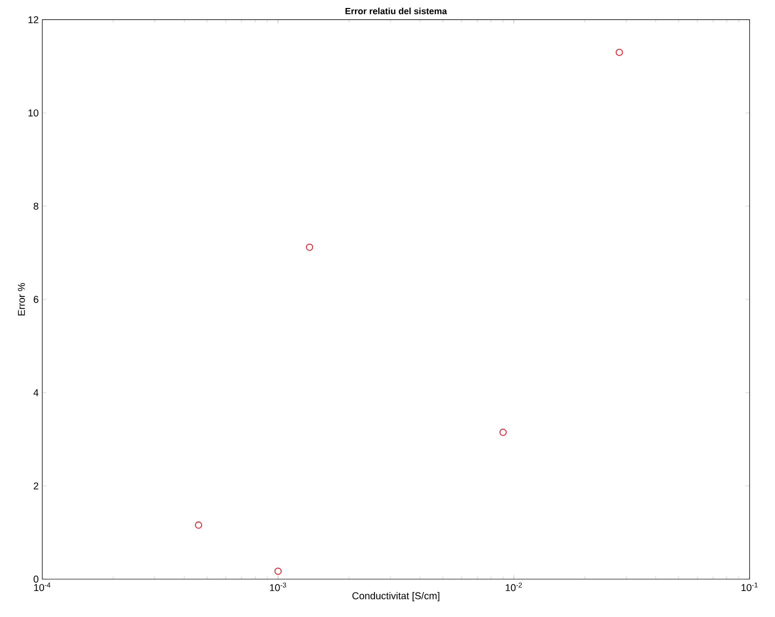 The image size is (775, 617). What do you see at coordinates (397, 11) in the screenshot?
I see `chart-title: Error relatiu del sistema` at bounding box center [397, 11].